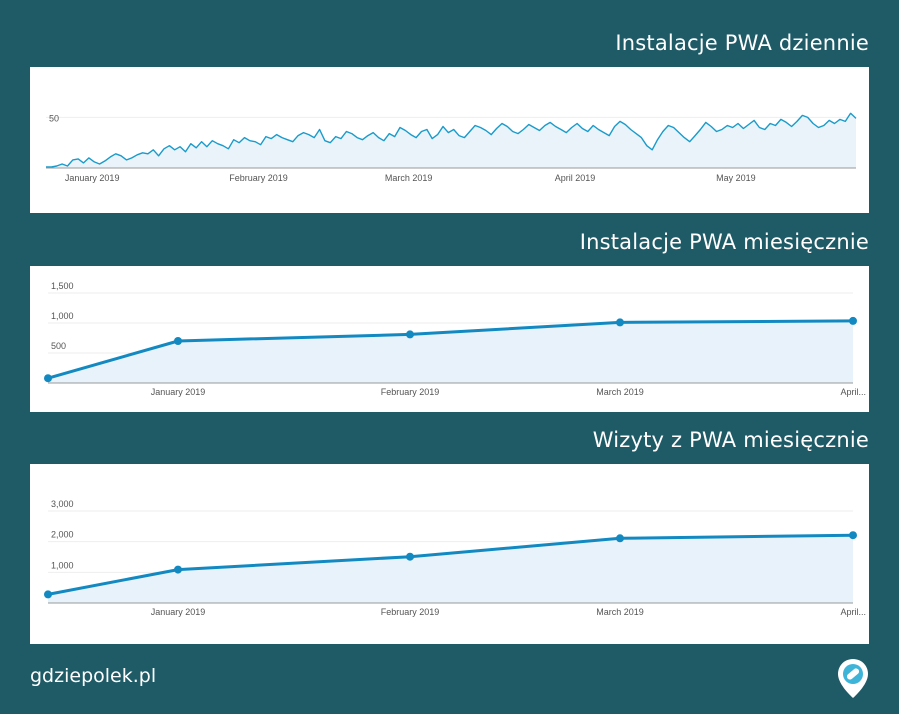 The width and height of the screenshot is (899, 714). What do you see at coordinates (853, 678) in the screenshot?
I see `pill-pin-icon` at bounding box center [853, 678].